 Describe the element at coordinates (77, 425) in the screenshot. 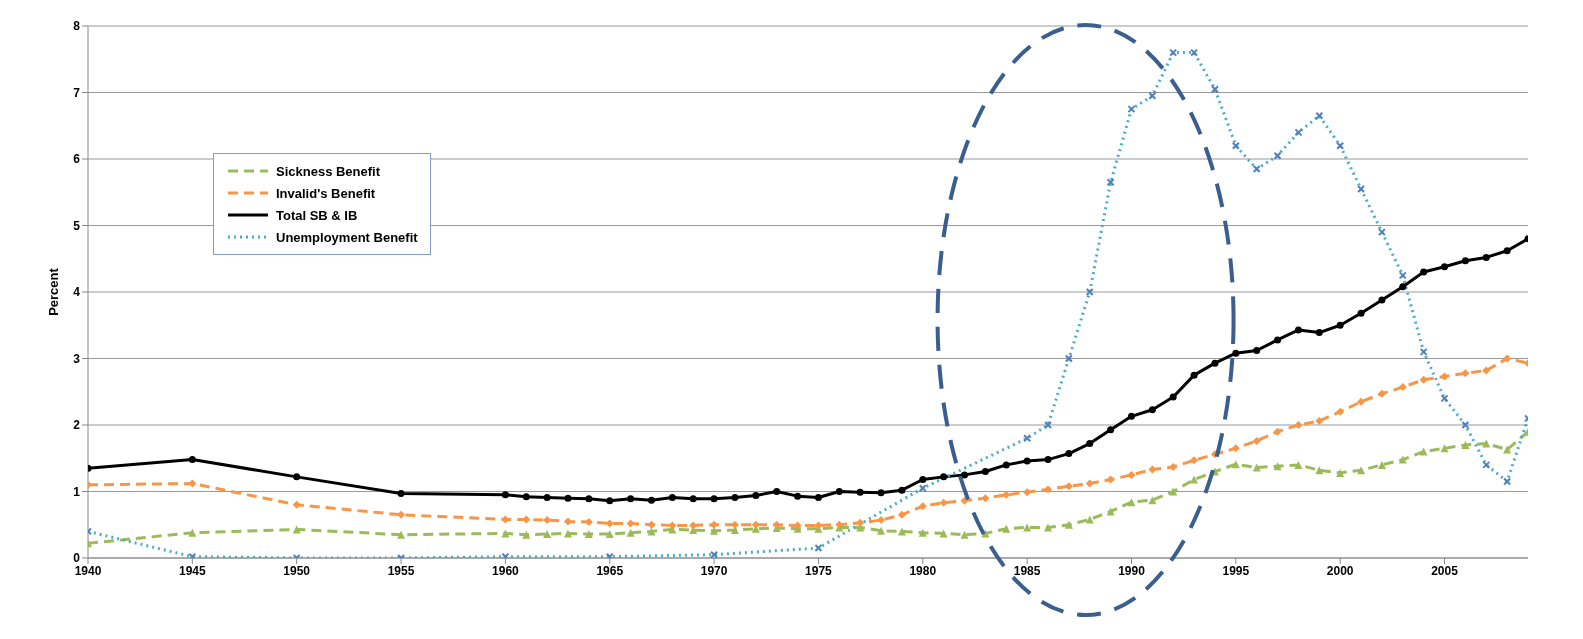

I see `y-tick-label: 2` at that location.